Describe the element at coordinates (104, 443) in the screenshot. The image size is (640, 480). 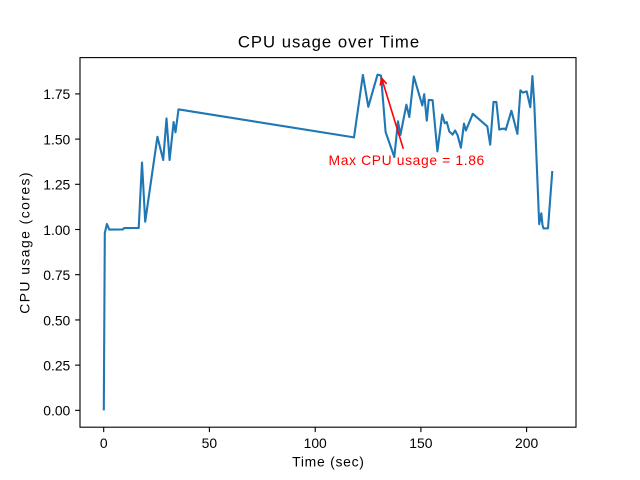
I see `svg-text: 0` at that location.